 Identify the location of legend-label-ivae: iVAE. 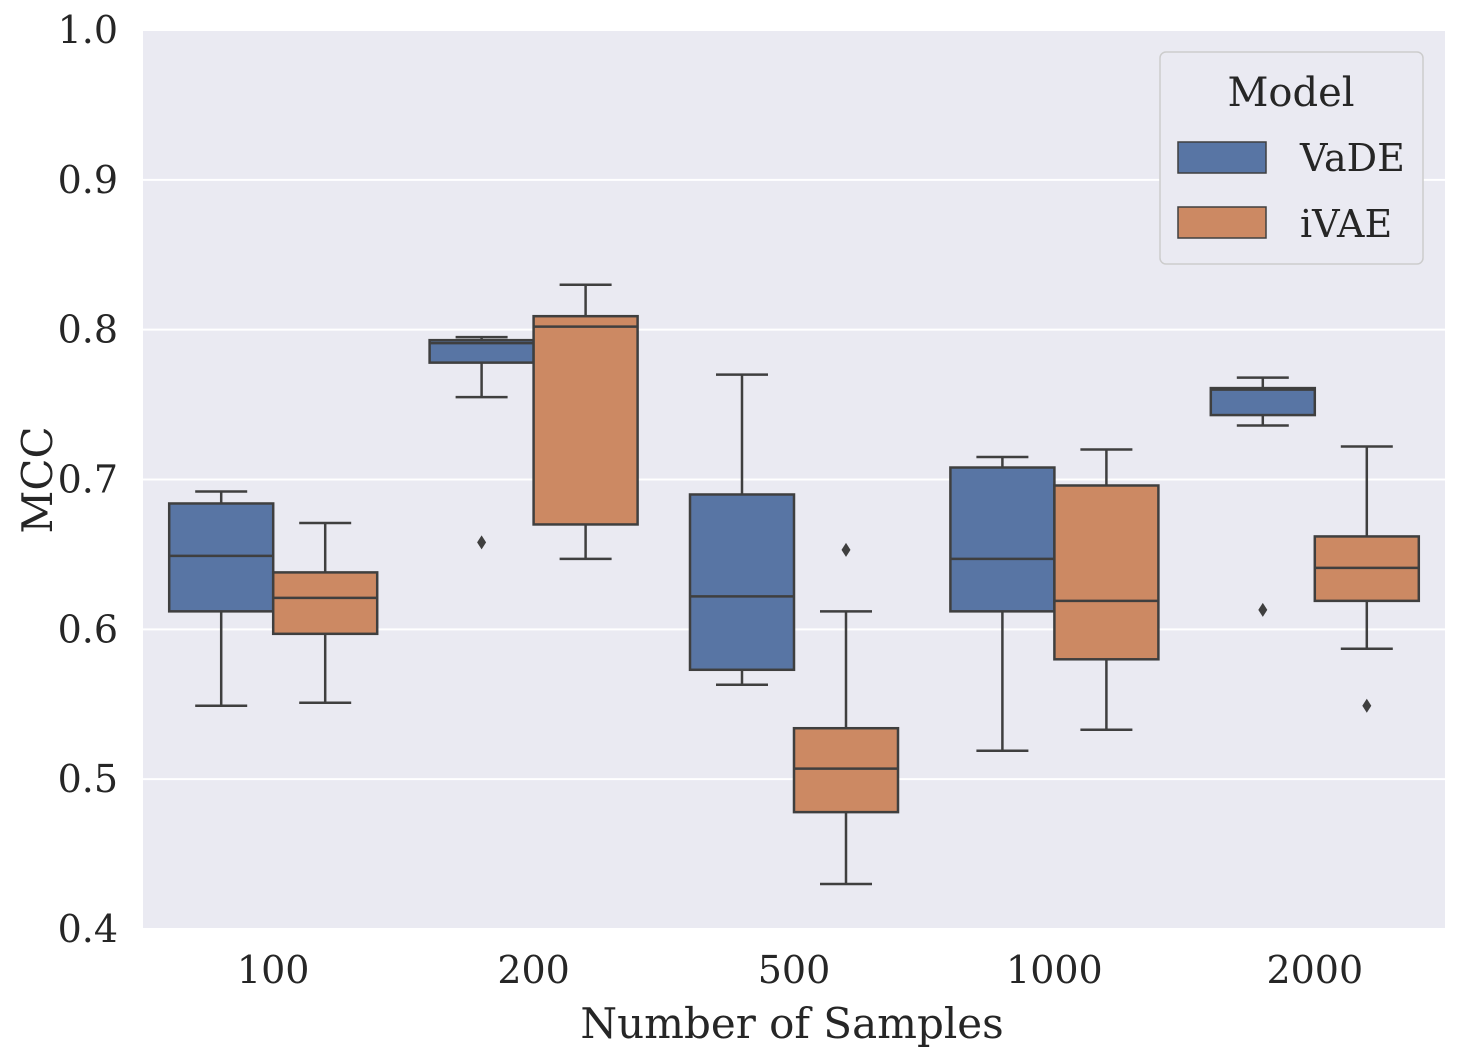
(1346, 224).